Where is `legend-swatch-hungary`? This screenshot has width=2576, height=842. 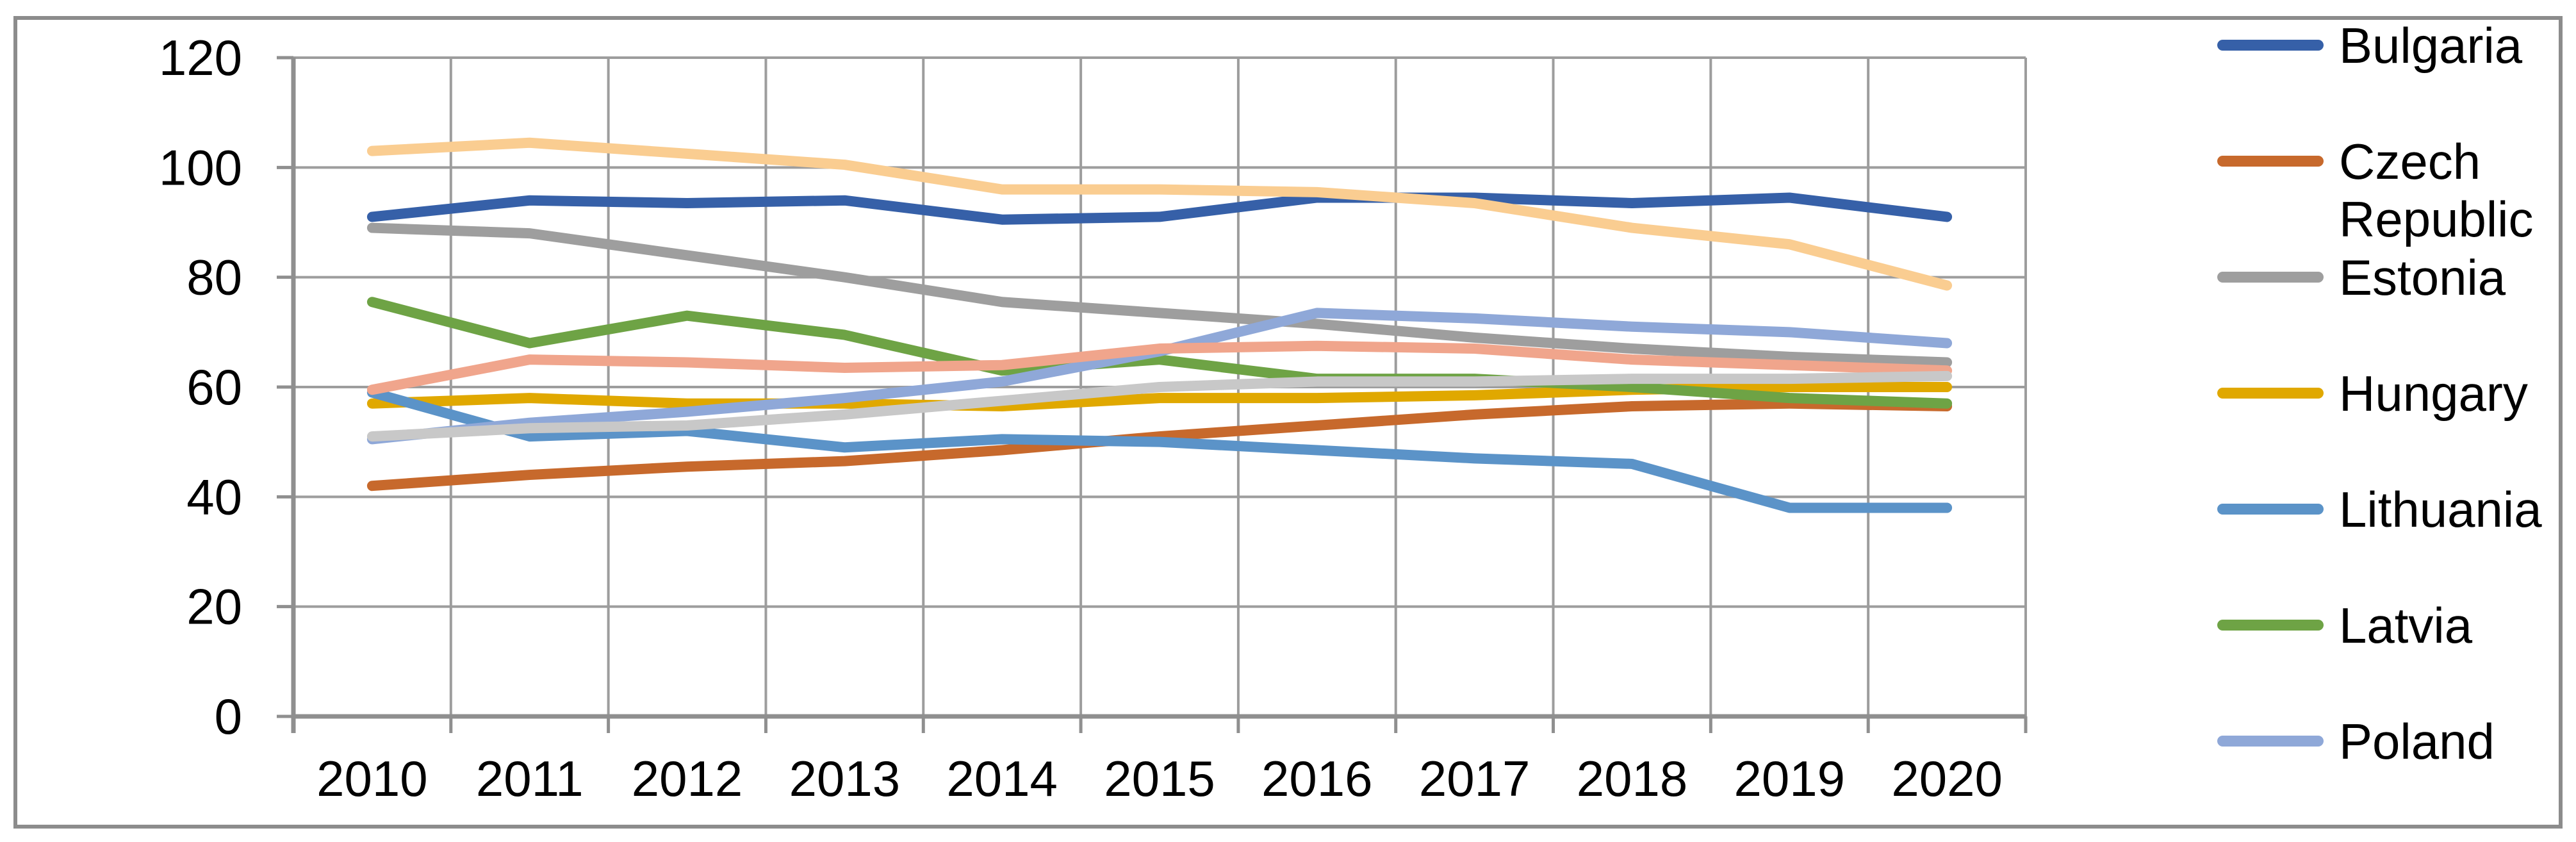 legend-swatch-hungary is located at coordinates (2271, 394).